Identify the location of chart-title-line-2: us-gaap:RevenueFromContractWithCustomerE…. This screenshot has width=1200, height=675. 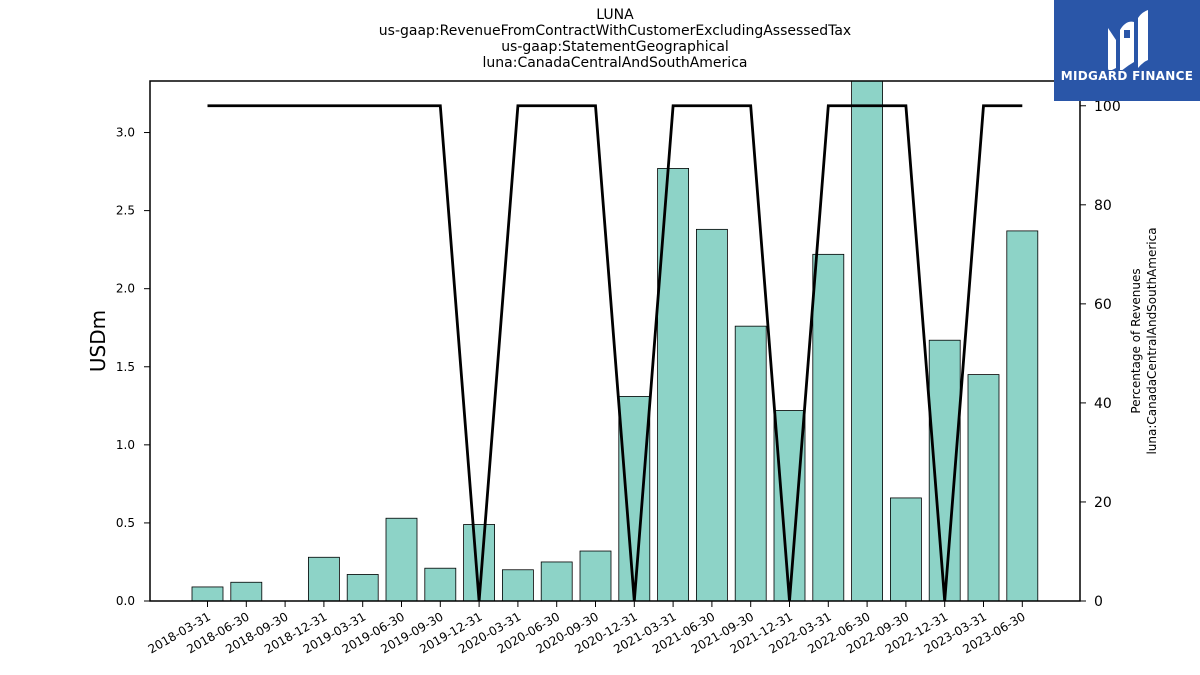
(615, 31).